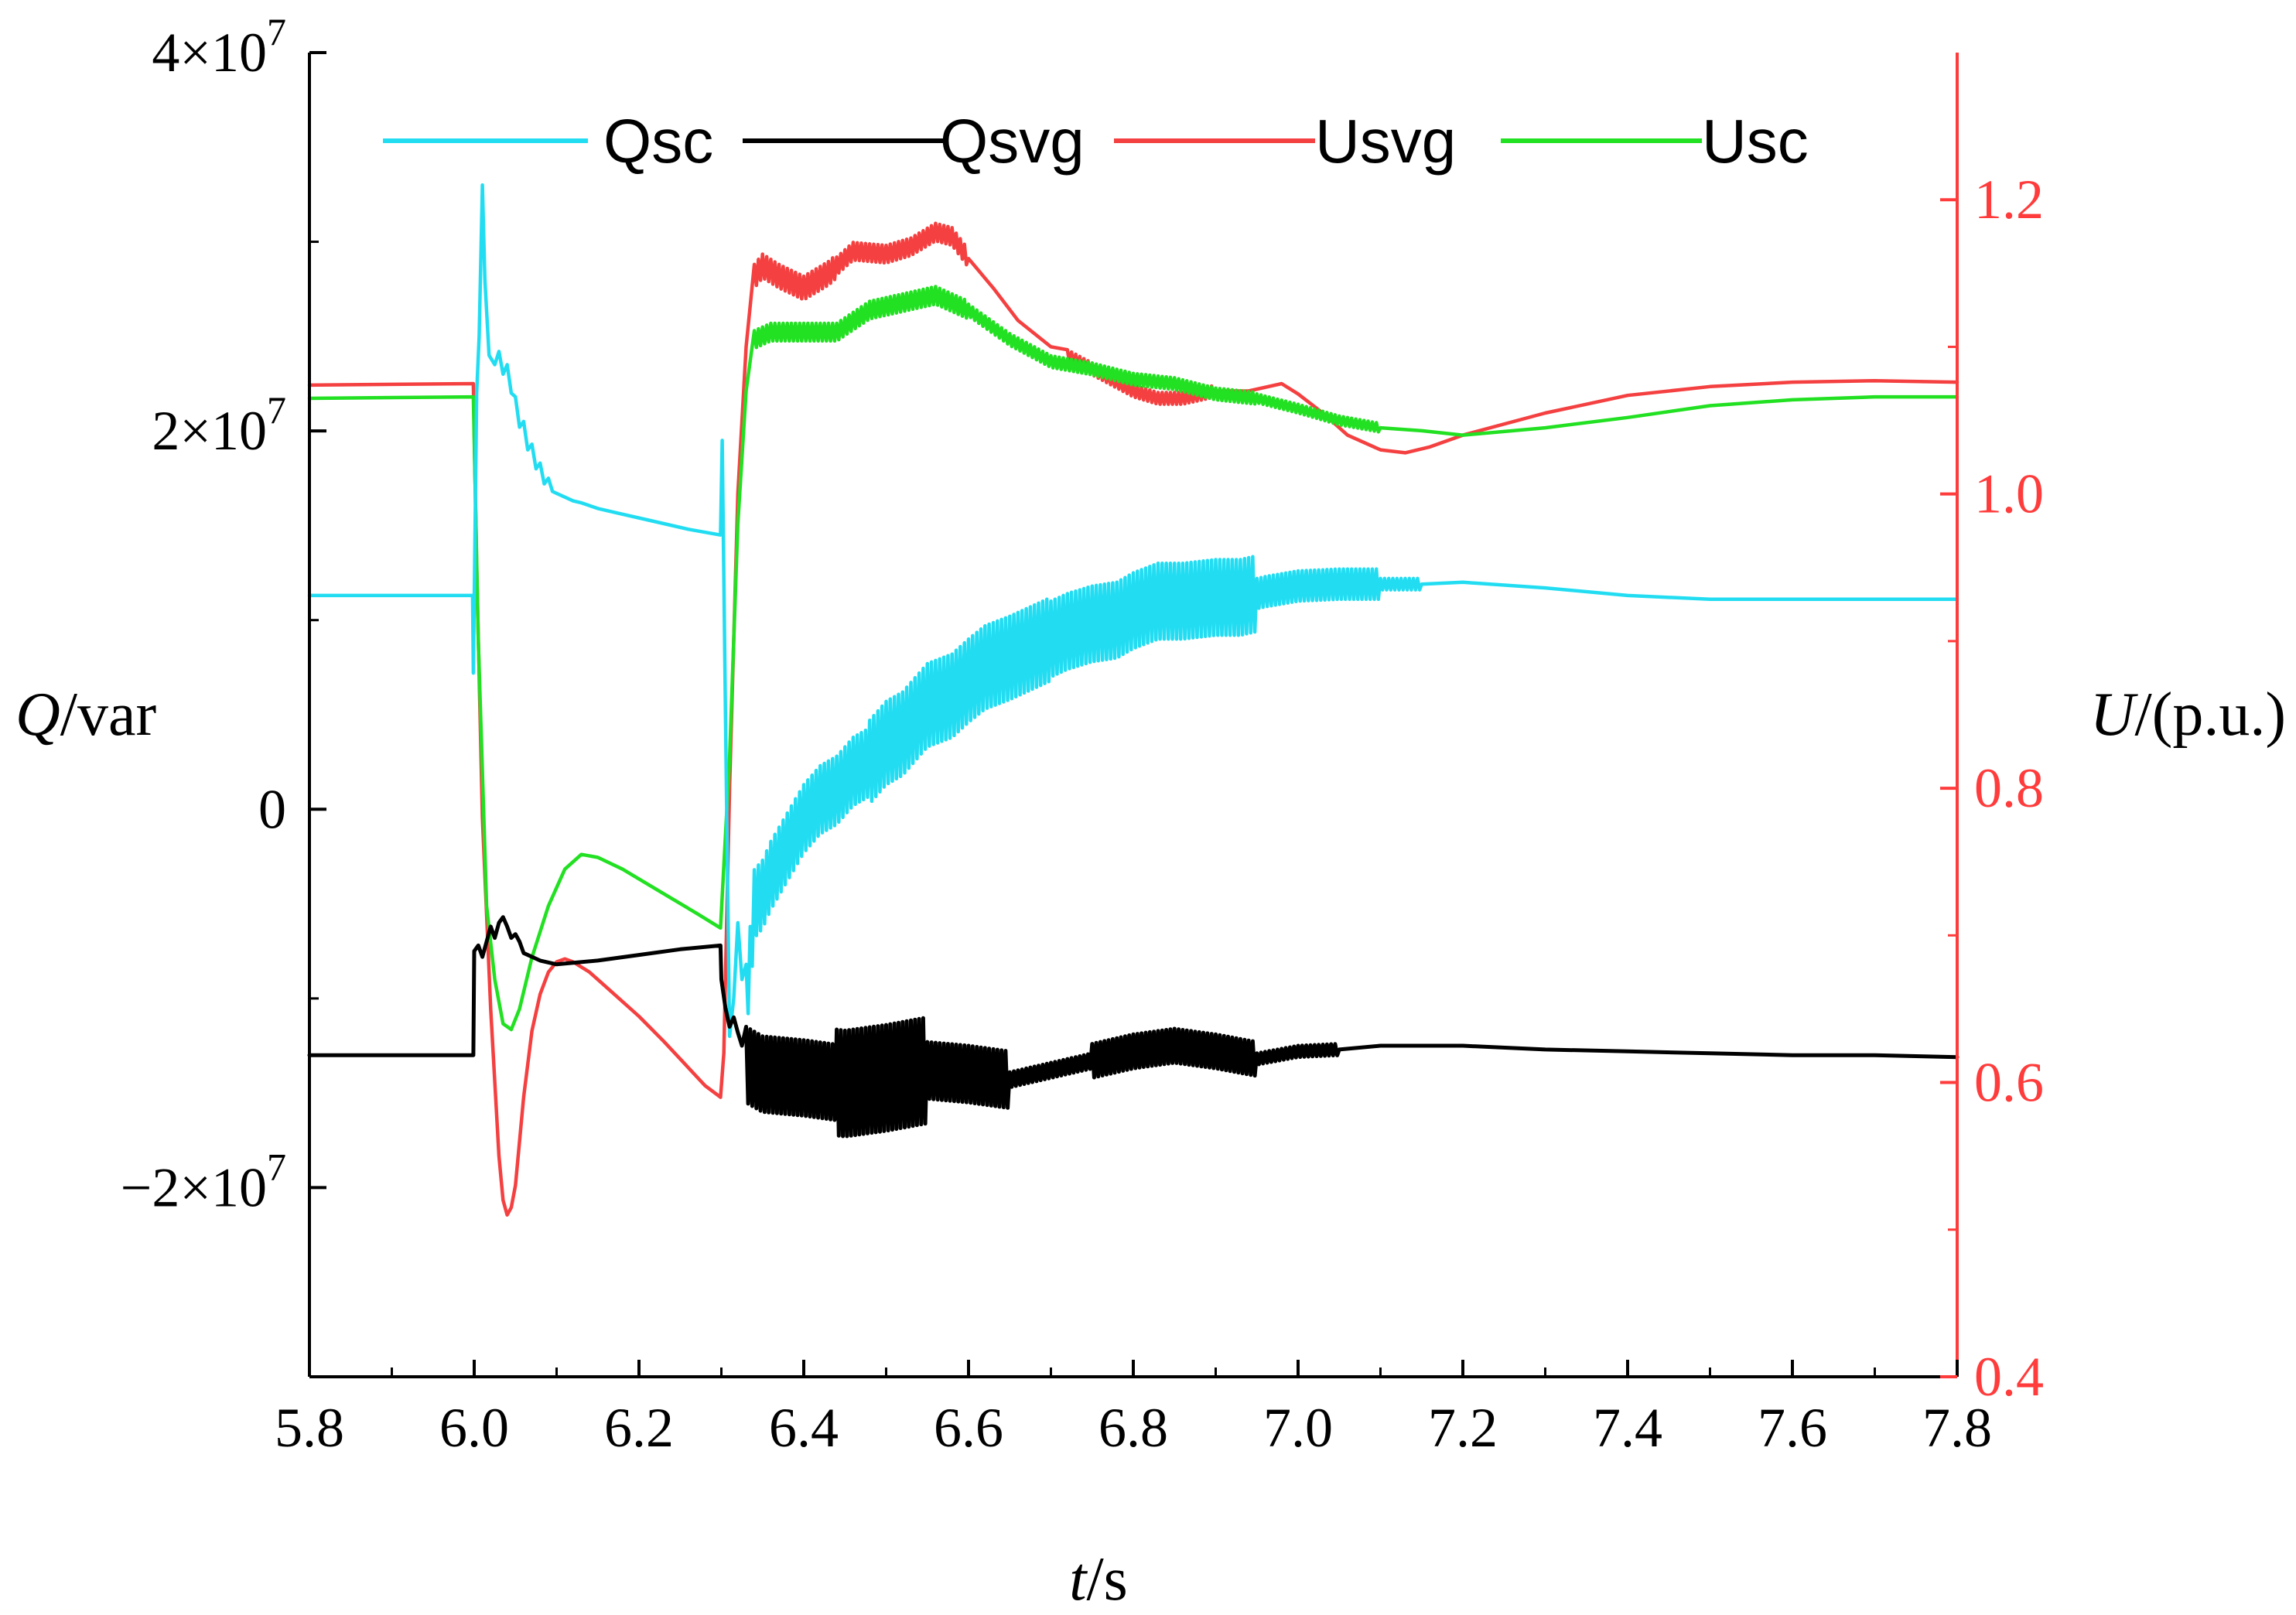  I want to click on x-tick-label: 6.6, so click(969, 1428).